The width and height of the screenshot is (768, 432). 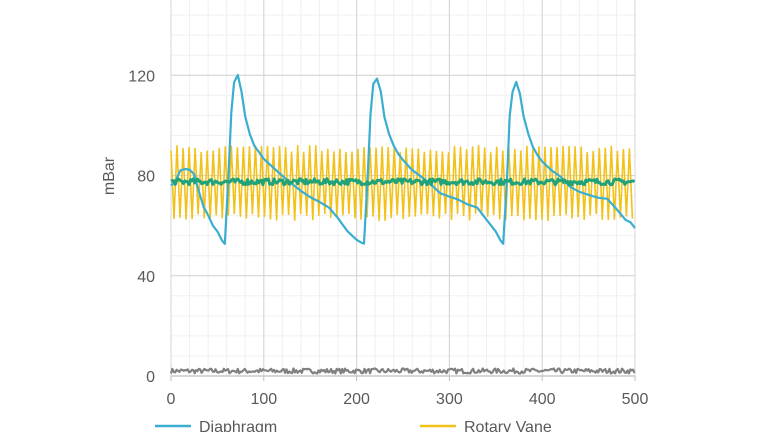 I want to click on x-tick-label: 500, so click(x=635, y=399).